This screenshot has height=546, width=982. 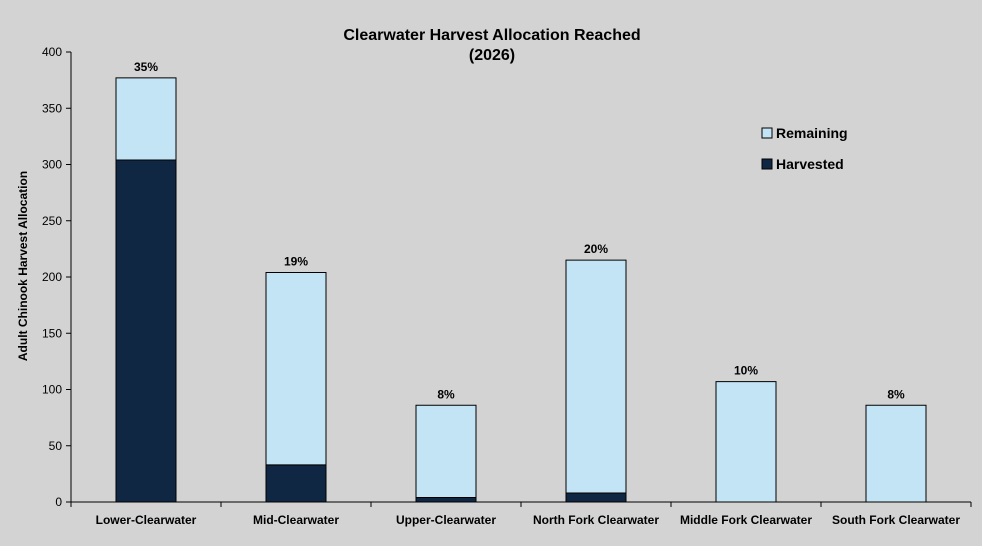 What do you see at coordinates (446, 394) in the screenshot?
I see `data-label-upper-clearwater: 8%` at bounding box center [446, 394].